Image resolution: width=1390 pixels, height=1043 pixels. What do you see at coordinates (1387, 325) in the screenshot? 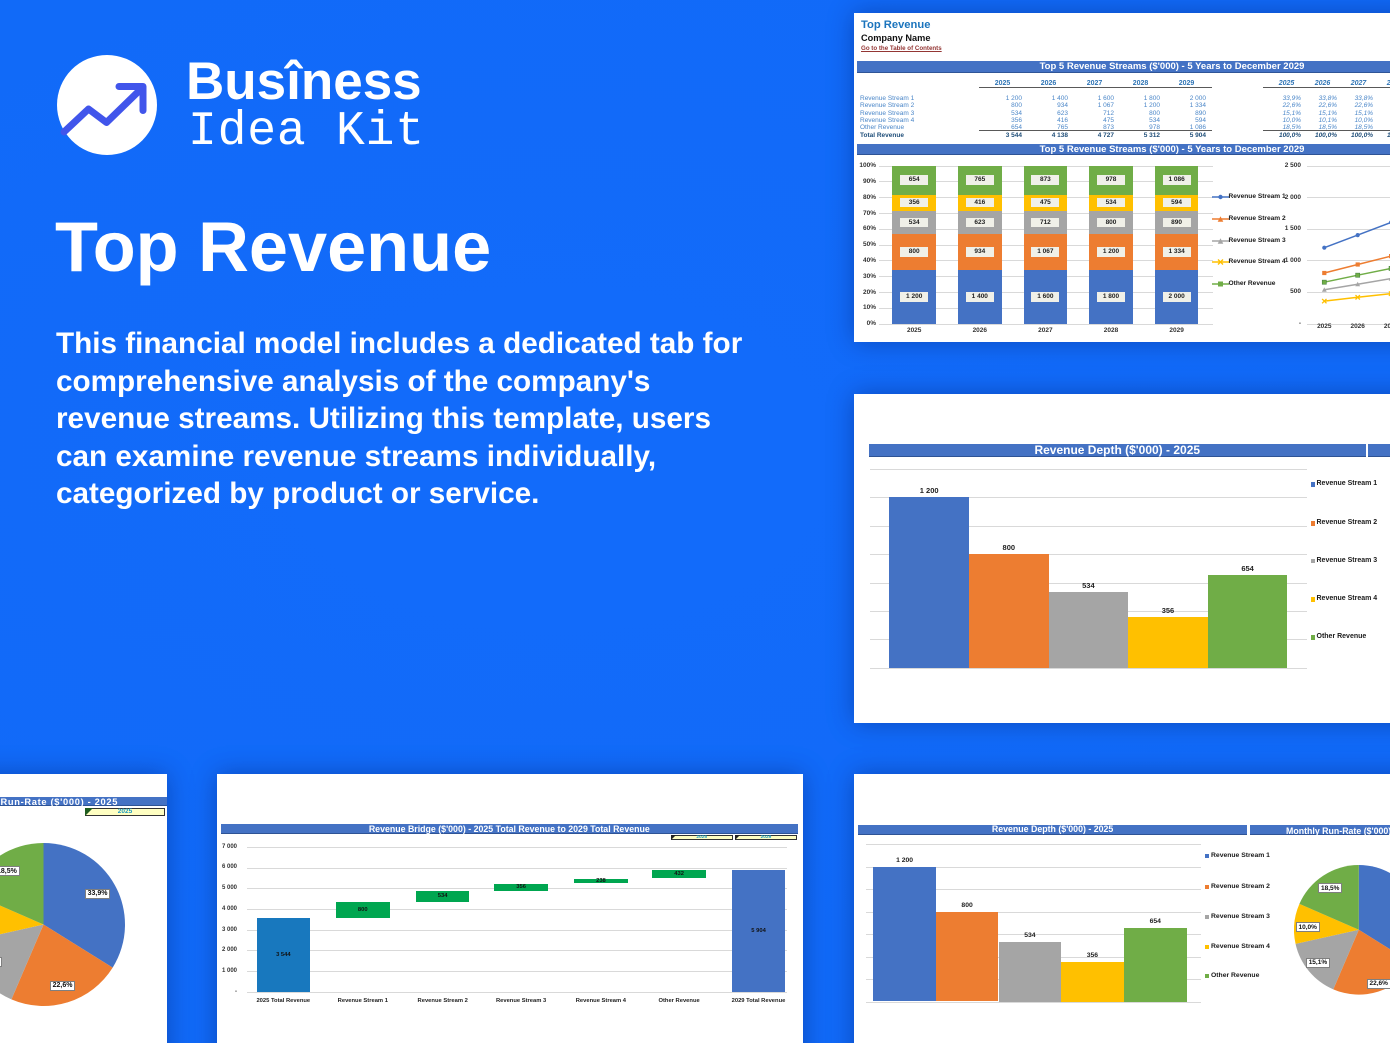
I see `svg-text: 2027` at bounding box center [1387, 325].